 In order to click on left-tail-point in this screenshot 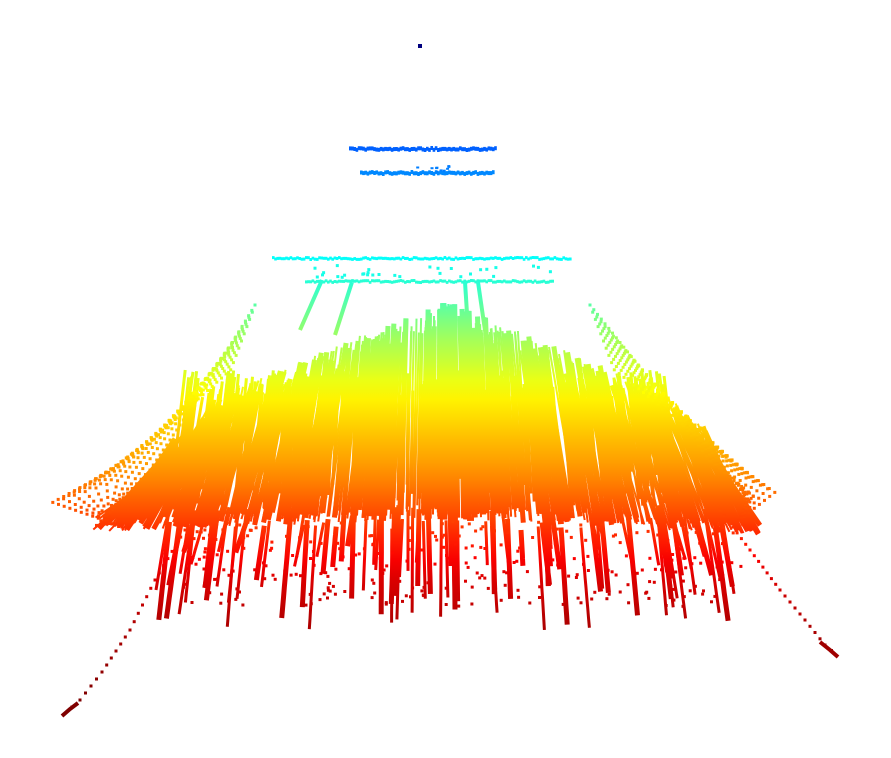, I will do `click(142, 605)`.